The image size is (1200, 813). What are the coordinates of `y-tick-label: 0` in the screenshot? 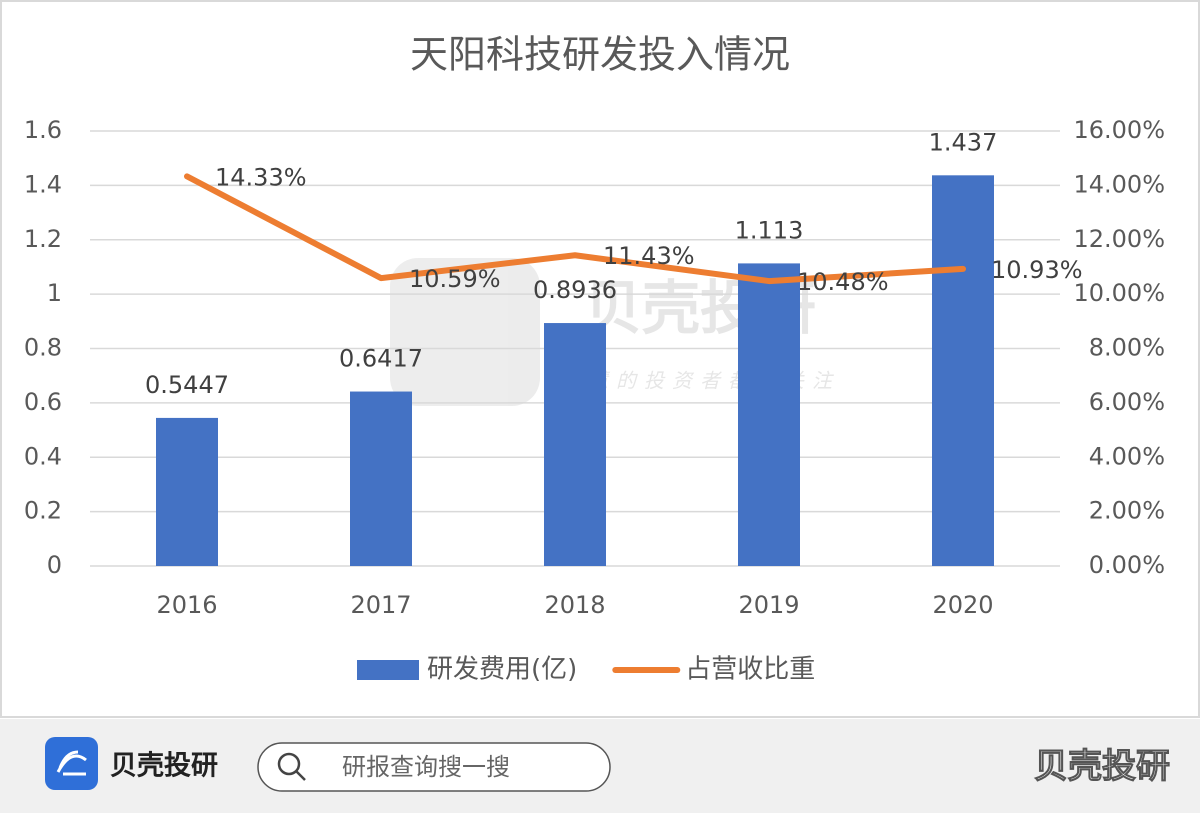 It's located at (54, 565).